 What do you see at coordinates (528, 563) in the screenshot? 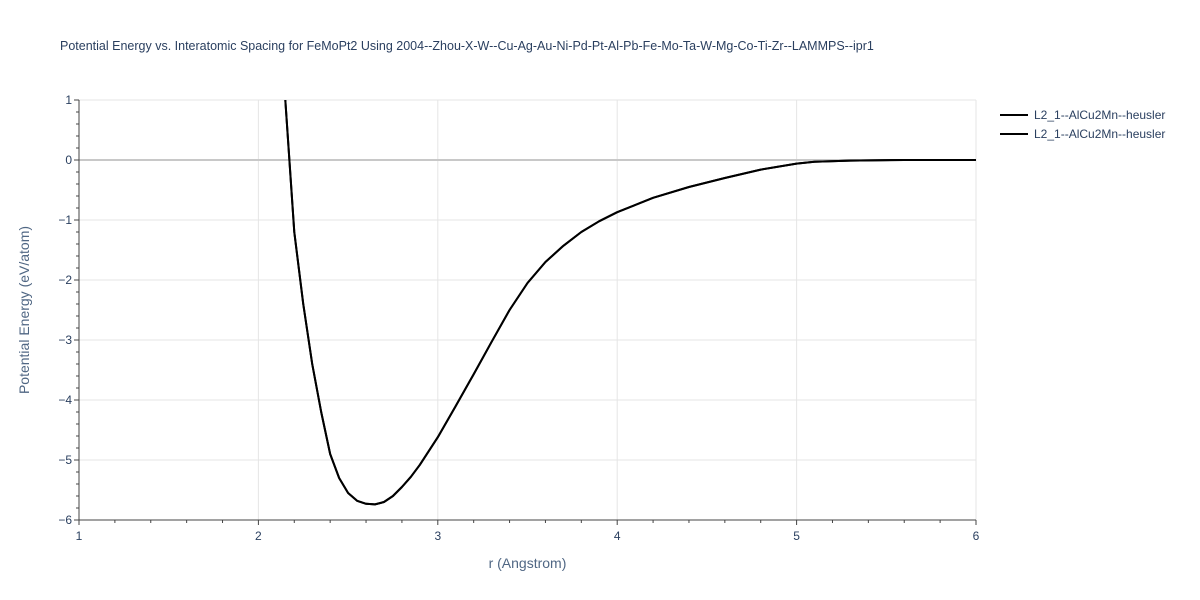
I see `x-axis-title: r (Angstrom)` at bounding box center [528, 563].